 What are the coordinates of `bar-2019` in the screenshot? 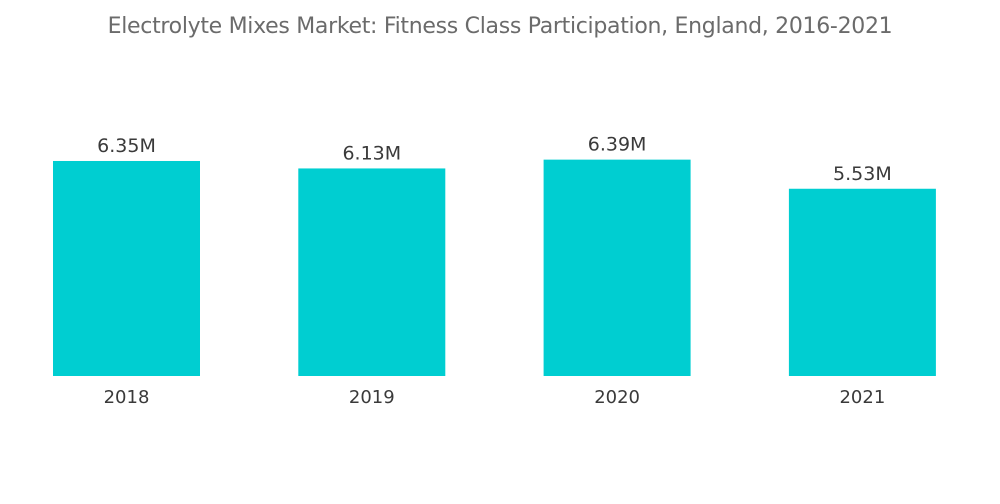 It's located at (372, 272).